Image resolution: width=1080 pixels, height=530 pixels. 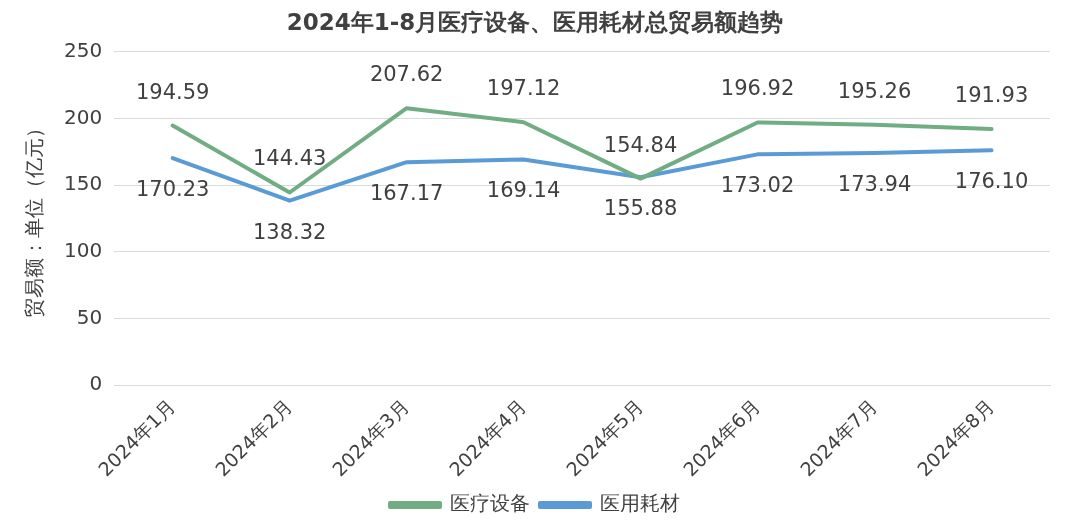 What do you see at coordinates (83, 183) in the screenshot?
I see `y-tick-label: 150` at bounding box center [83, 183].